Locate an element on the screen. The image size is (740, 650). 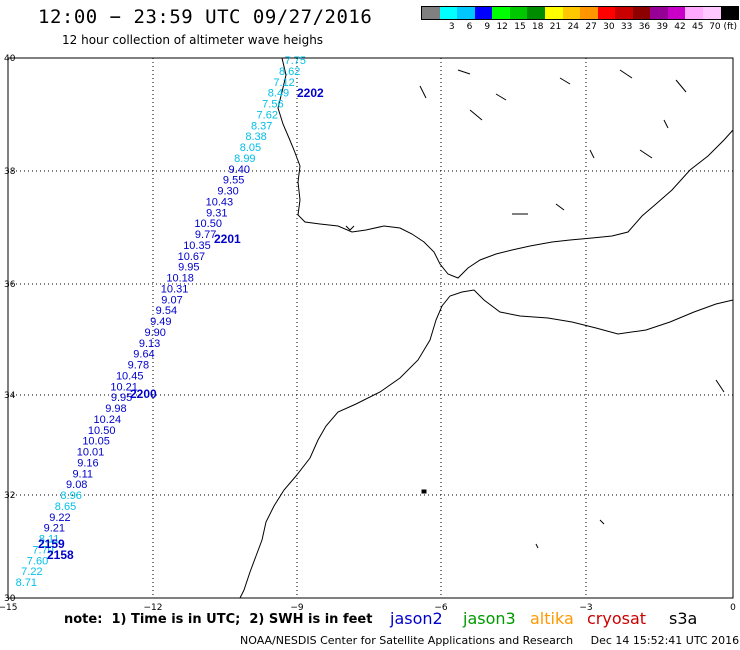
scale-label: 30 is located at coordinates (609, 27).